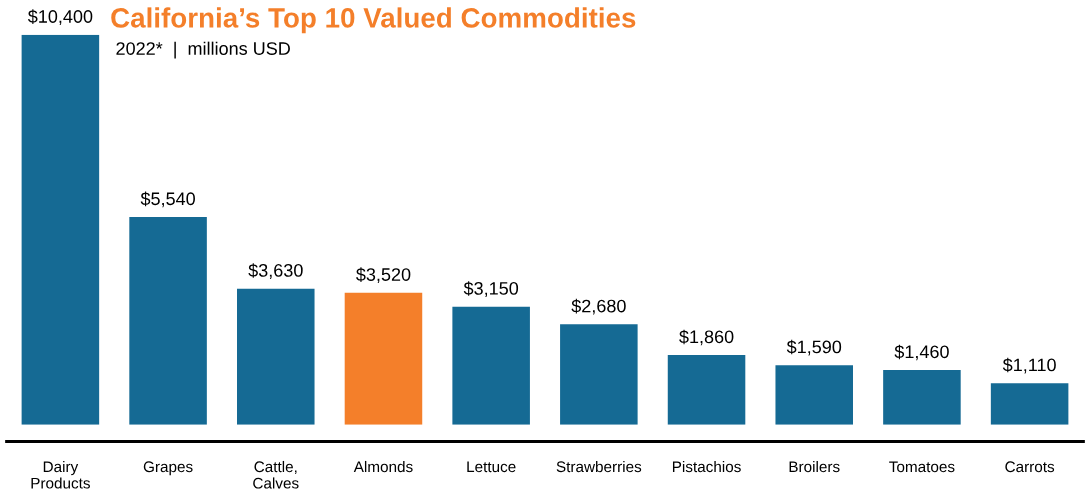 The image size is (1090, 490). What do you see at coordinates (168, 468) in the screenshot?
I see `x-tick-label: Grapes` at bounding box center [168, 468].